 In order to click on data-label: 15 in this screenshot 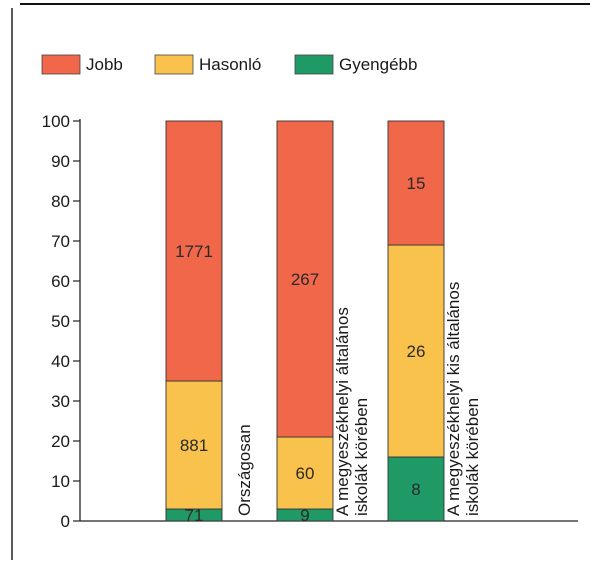, I will do `click(416, 183)`.